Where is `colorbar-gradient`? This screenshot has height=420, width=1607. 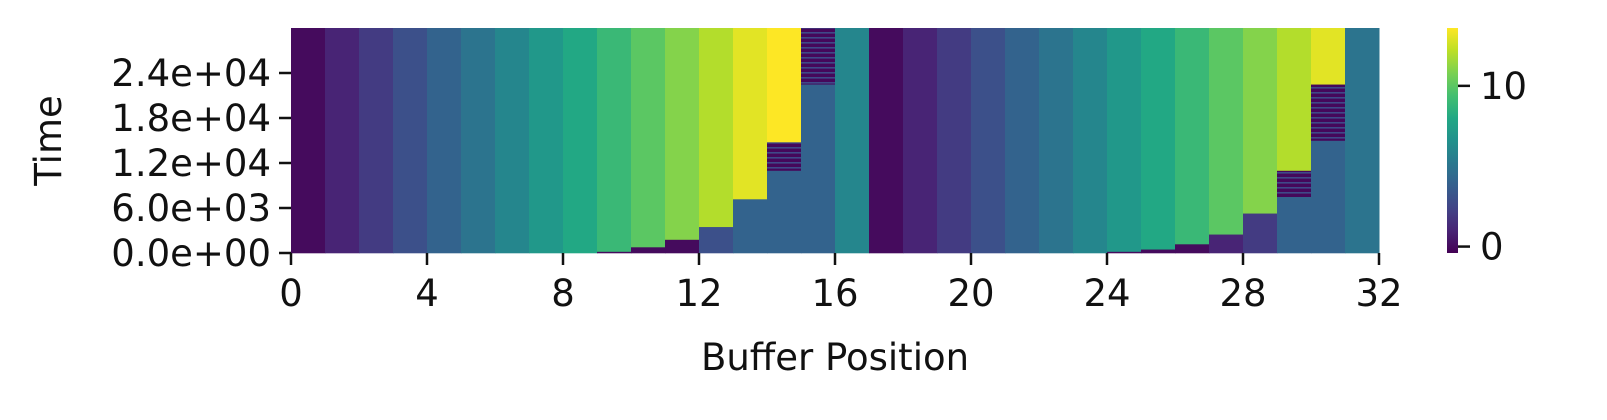 colorbar-gradient is located at coordinates (1452, 140).